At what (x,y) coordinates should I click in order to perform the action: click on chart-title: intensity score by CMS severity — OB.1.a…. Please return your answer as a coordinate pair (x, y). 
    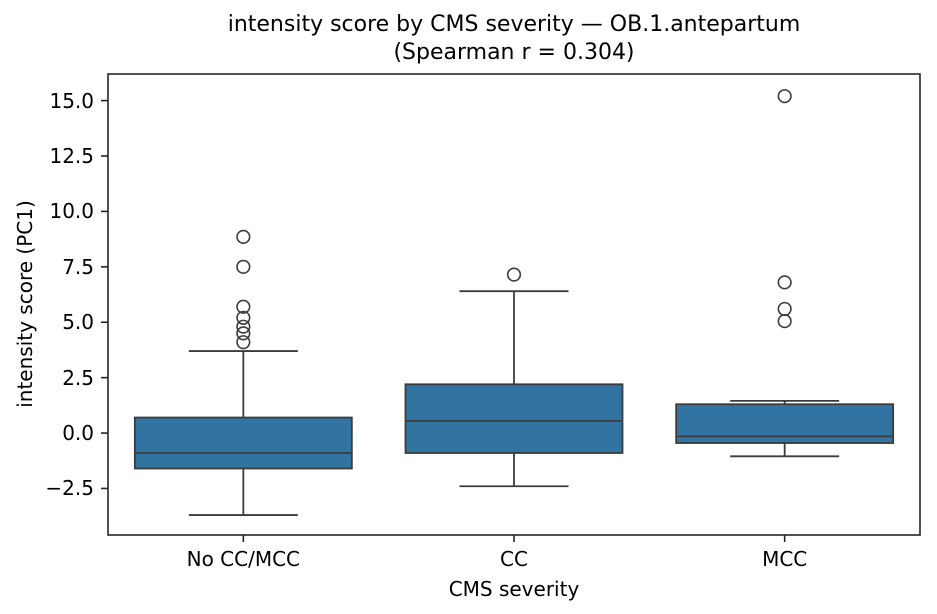
    Looking at the image, I should click on (514, 39).